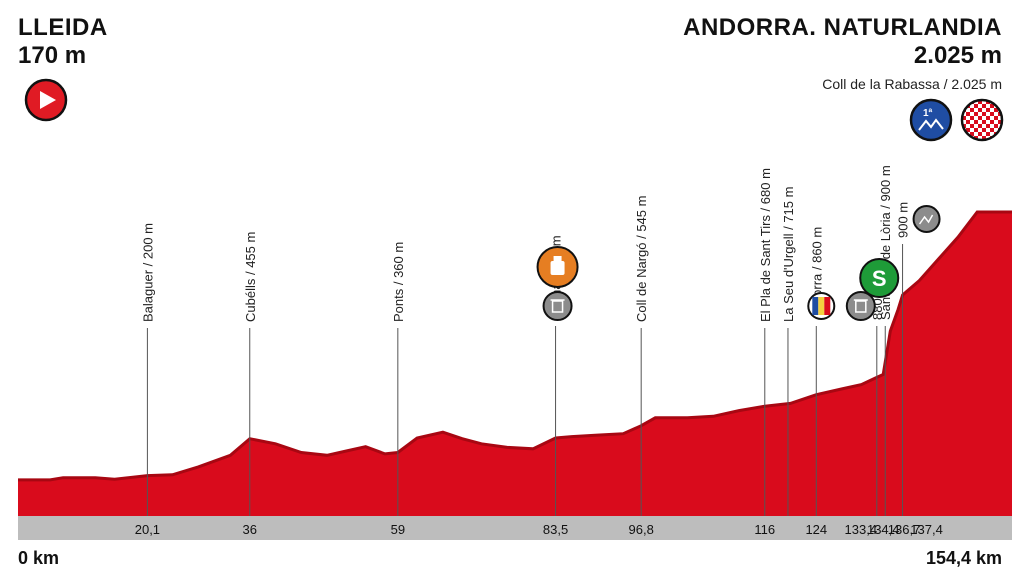 Image resolution: width=1024 pixels, height=583 pixels. Describe the element at coordinates (963, 558) in the screenshot. I see `distance-end: 154,4 km` at that location.